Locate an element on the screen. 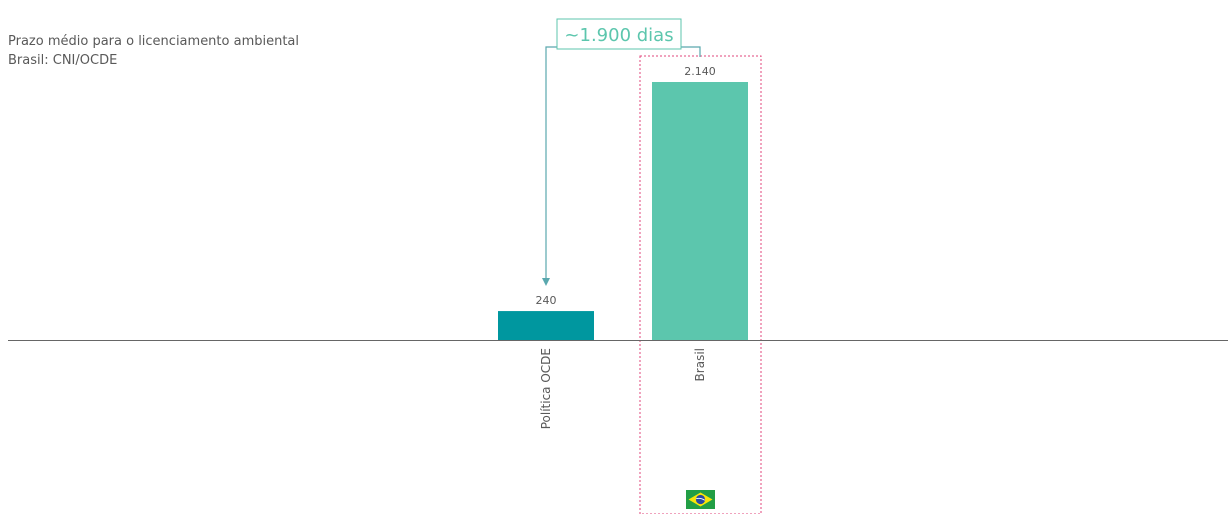  bars: 240 Política OCDE 2.140 Brasil is located at coordinates (623, 247).